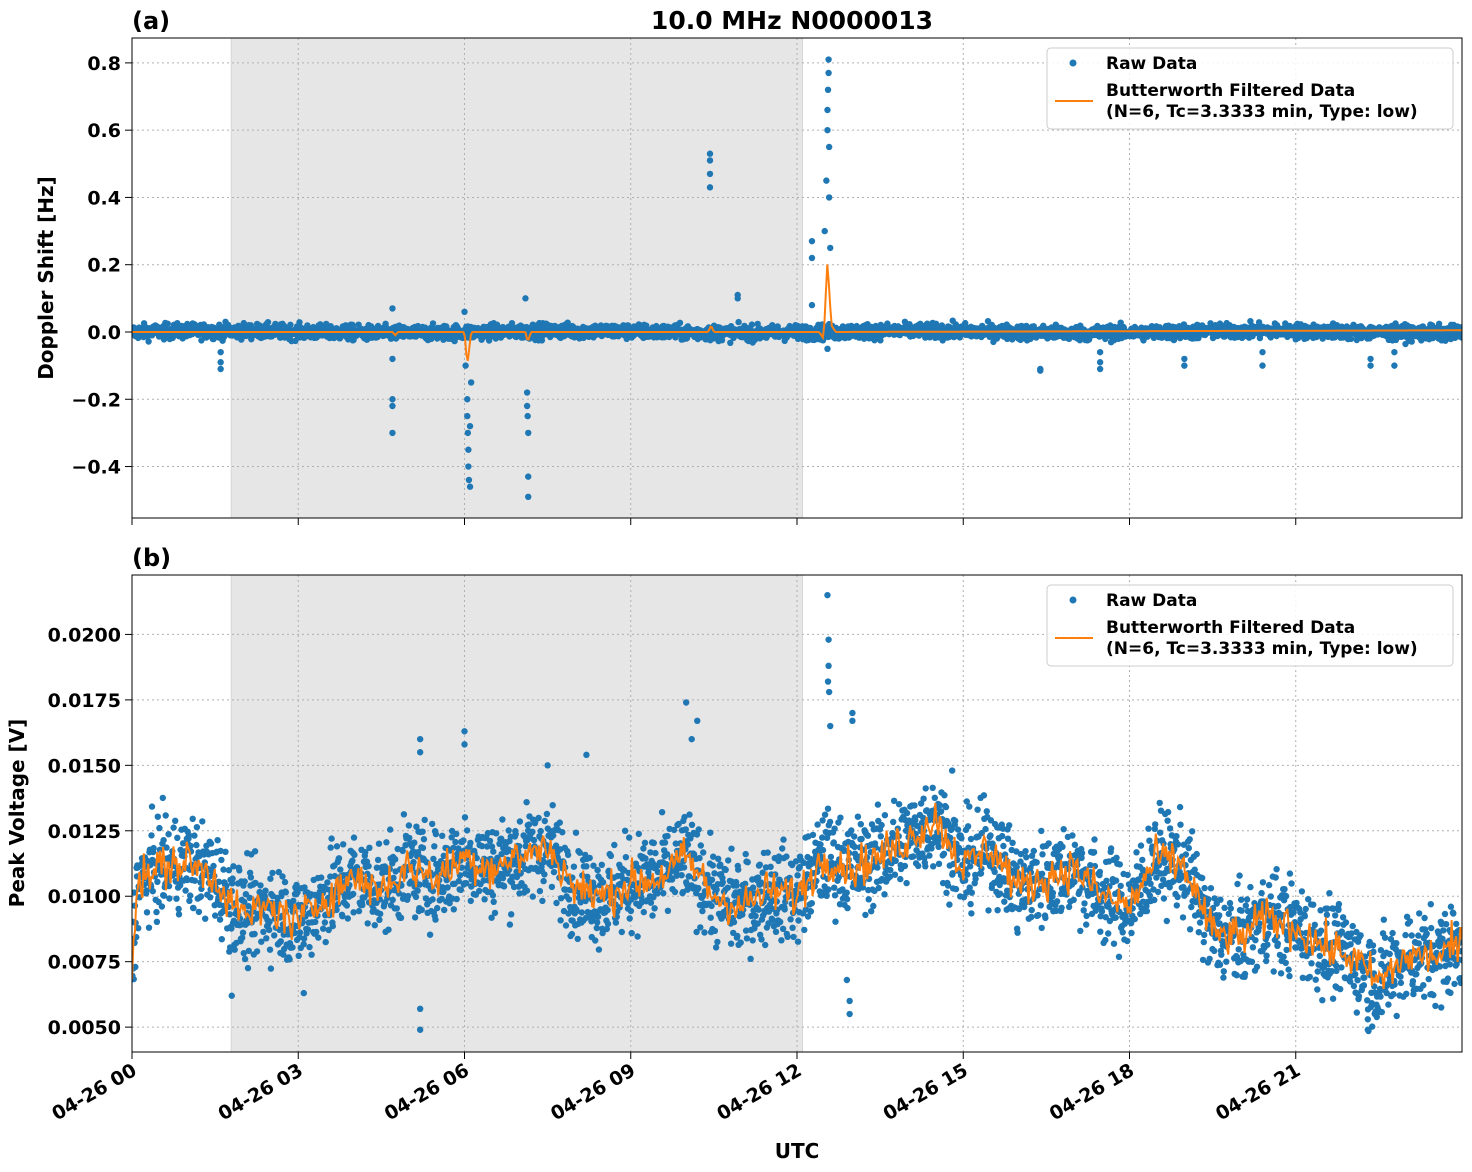 The image size is (1472, 1172). What do you see at coordinates (84, 701) in the screenshot?
I see `y-tick-label: 0.0175` at bounding box center [84, 701].